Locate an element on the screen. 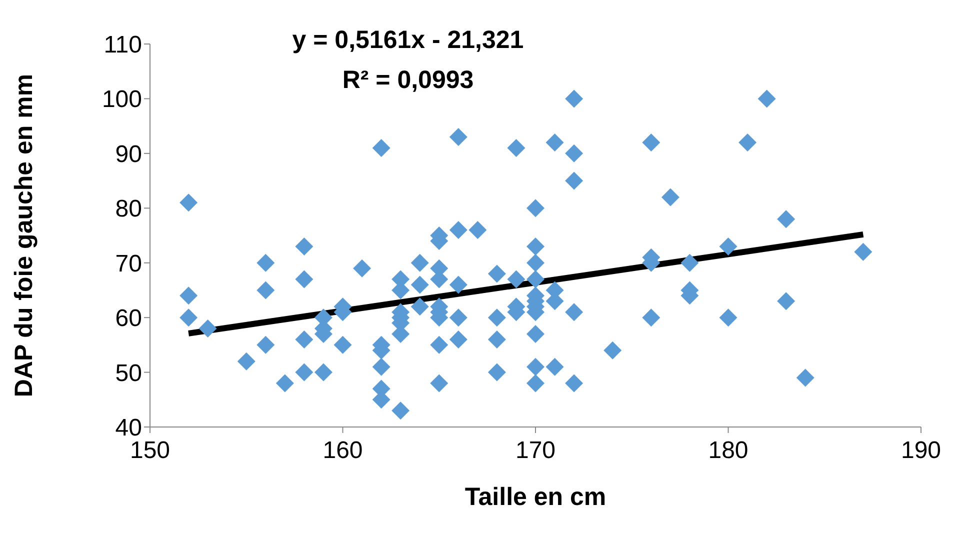 This screenshot has width=966, height=545. y-tick-label: 100 is located at coordinates (122, 100).